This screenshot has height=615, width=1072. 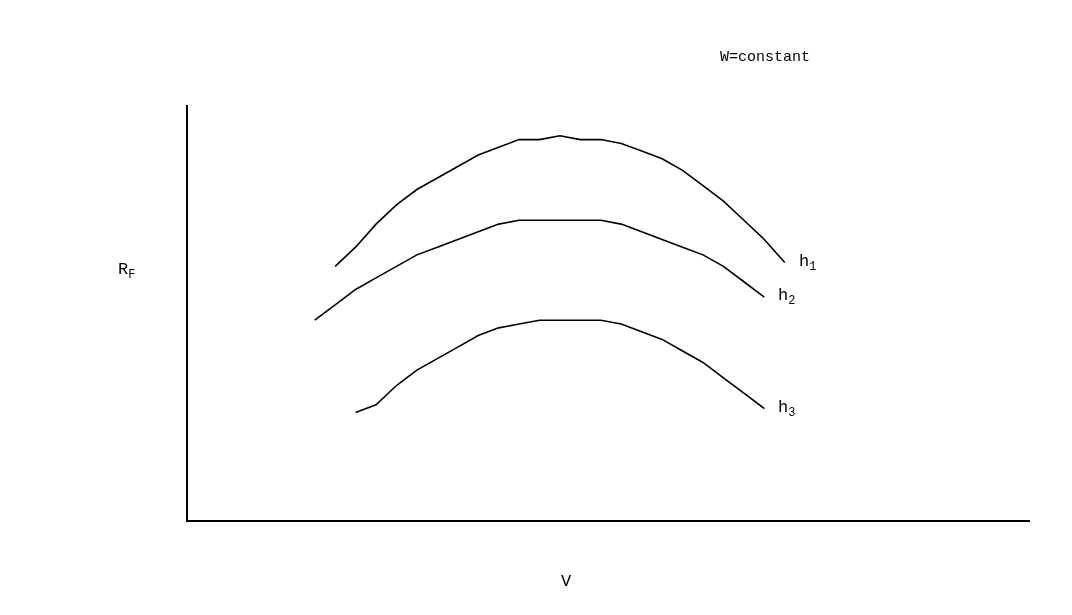 What do you see at coordinates (765, 57) in the screenshot?
I see `text: W=constant` at bounding box center [765, 57].